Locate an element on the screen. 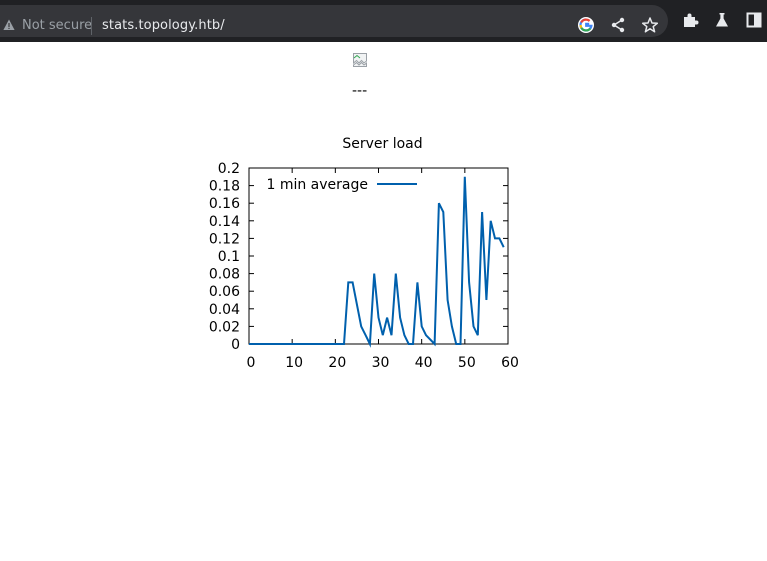 The image size is (767, 561). share-icon is located at coordinates (618, 25).